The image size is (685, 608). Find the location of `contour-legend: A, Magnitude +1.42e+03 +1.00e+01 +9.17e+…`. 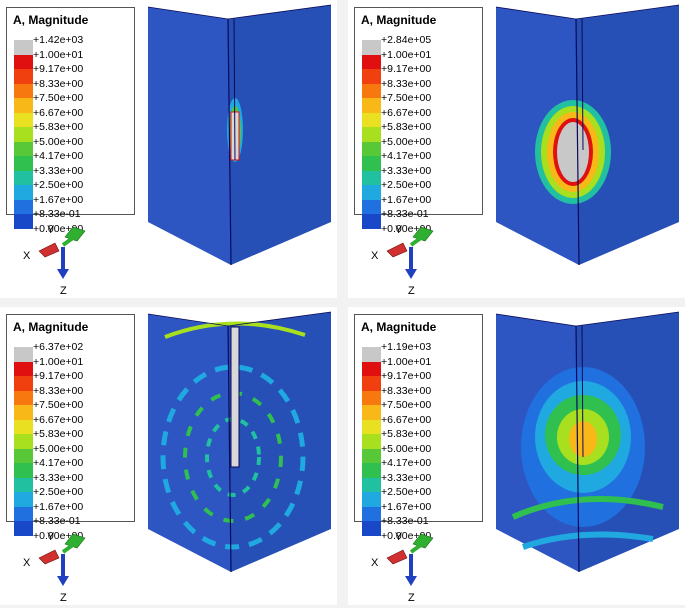

contour-legend: A, Magnitude +1.42e+03 +1.00e+01 +9.17e+… is located at coordinates (70, 121).